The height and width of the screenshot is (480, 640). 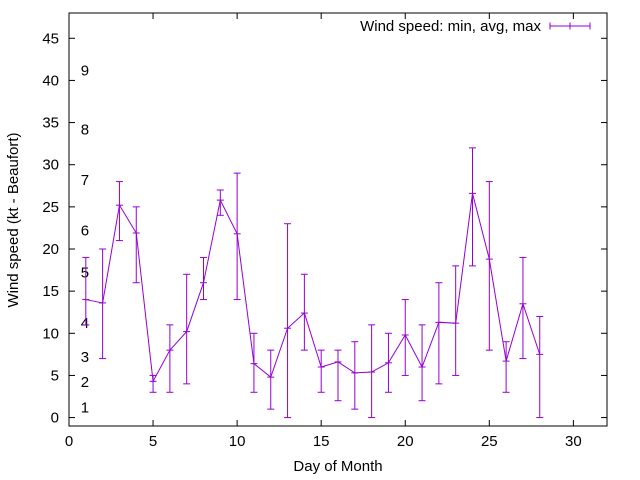 What do you see at coordinates (50, 333) in the screenshot?
I see `y-tick-label: 10` at bounding box center [50, 333].